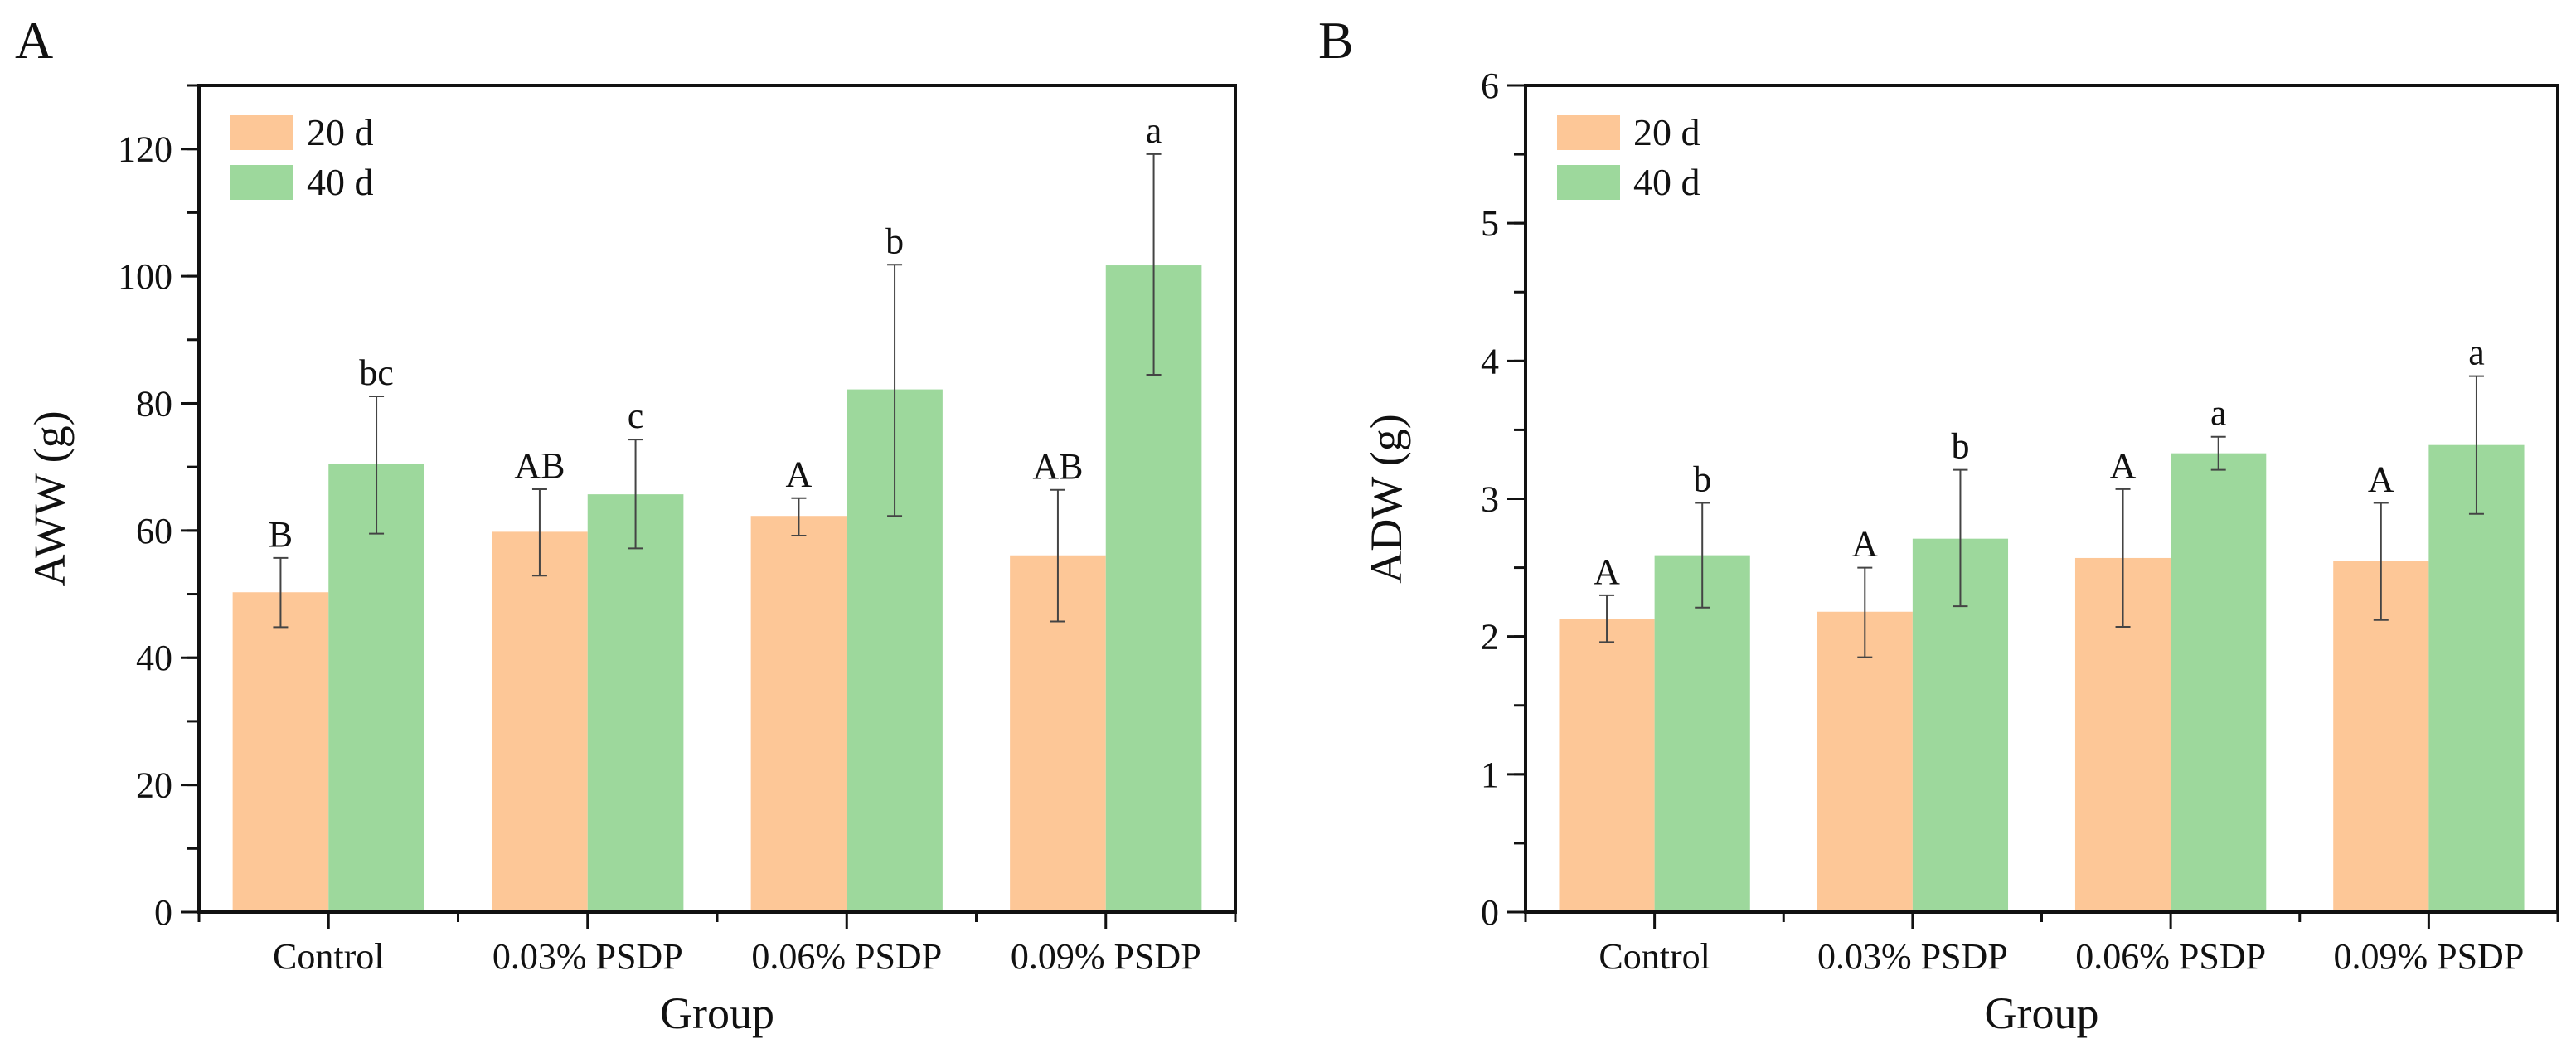 This screenshot has width=2576, height=1063. What do you see at coordinates (376, 372) in the screenshot?
I see `significance-letter: bc` at bounding box center [376, 372].